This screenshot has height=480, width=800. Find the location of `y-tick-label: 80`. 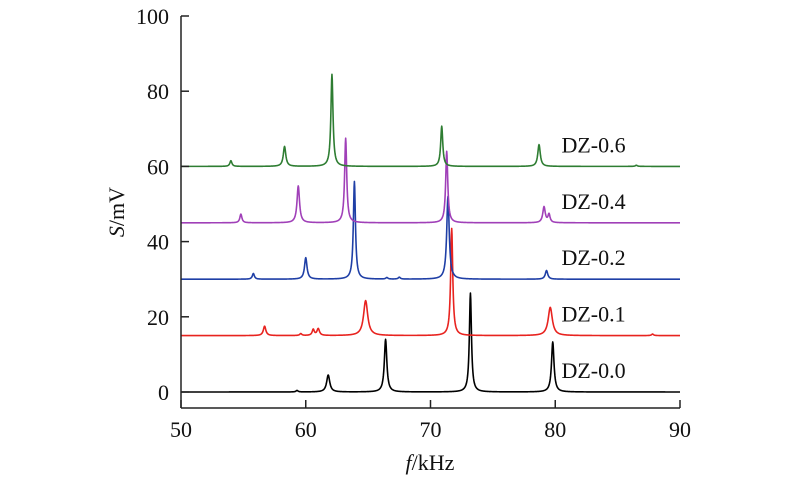

y-tick-label: 80 is located at coordinates (158, 91).